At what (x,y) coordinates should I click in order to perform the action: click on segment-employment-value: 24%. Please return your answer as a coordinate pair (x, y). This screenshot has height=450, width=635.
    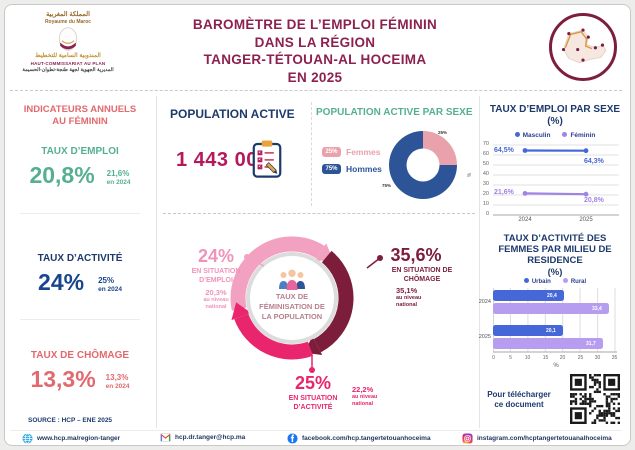
    Looking at the image, I should click on (216, 256).